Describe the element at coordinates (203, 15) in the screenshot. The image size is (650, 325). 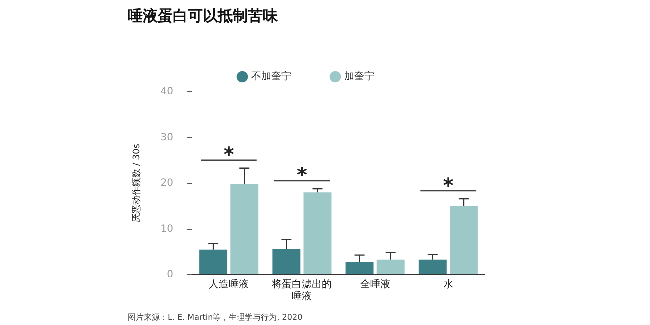
I see `chart-title: 唾液蛋白可以抵制苦味` at that location.